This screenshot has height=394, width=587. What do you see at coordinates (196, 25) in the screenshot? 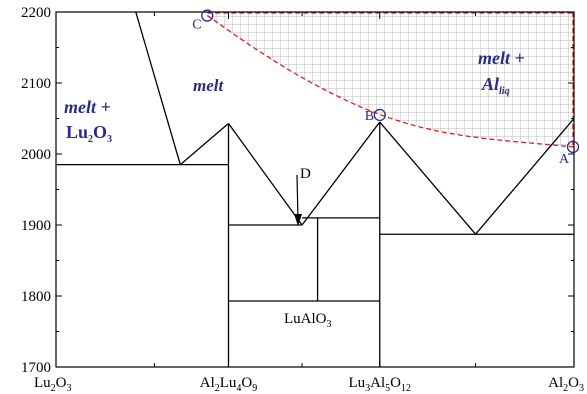
I see `point-label-c: C` at bounding box center [196, 25].